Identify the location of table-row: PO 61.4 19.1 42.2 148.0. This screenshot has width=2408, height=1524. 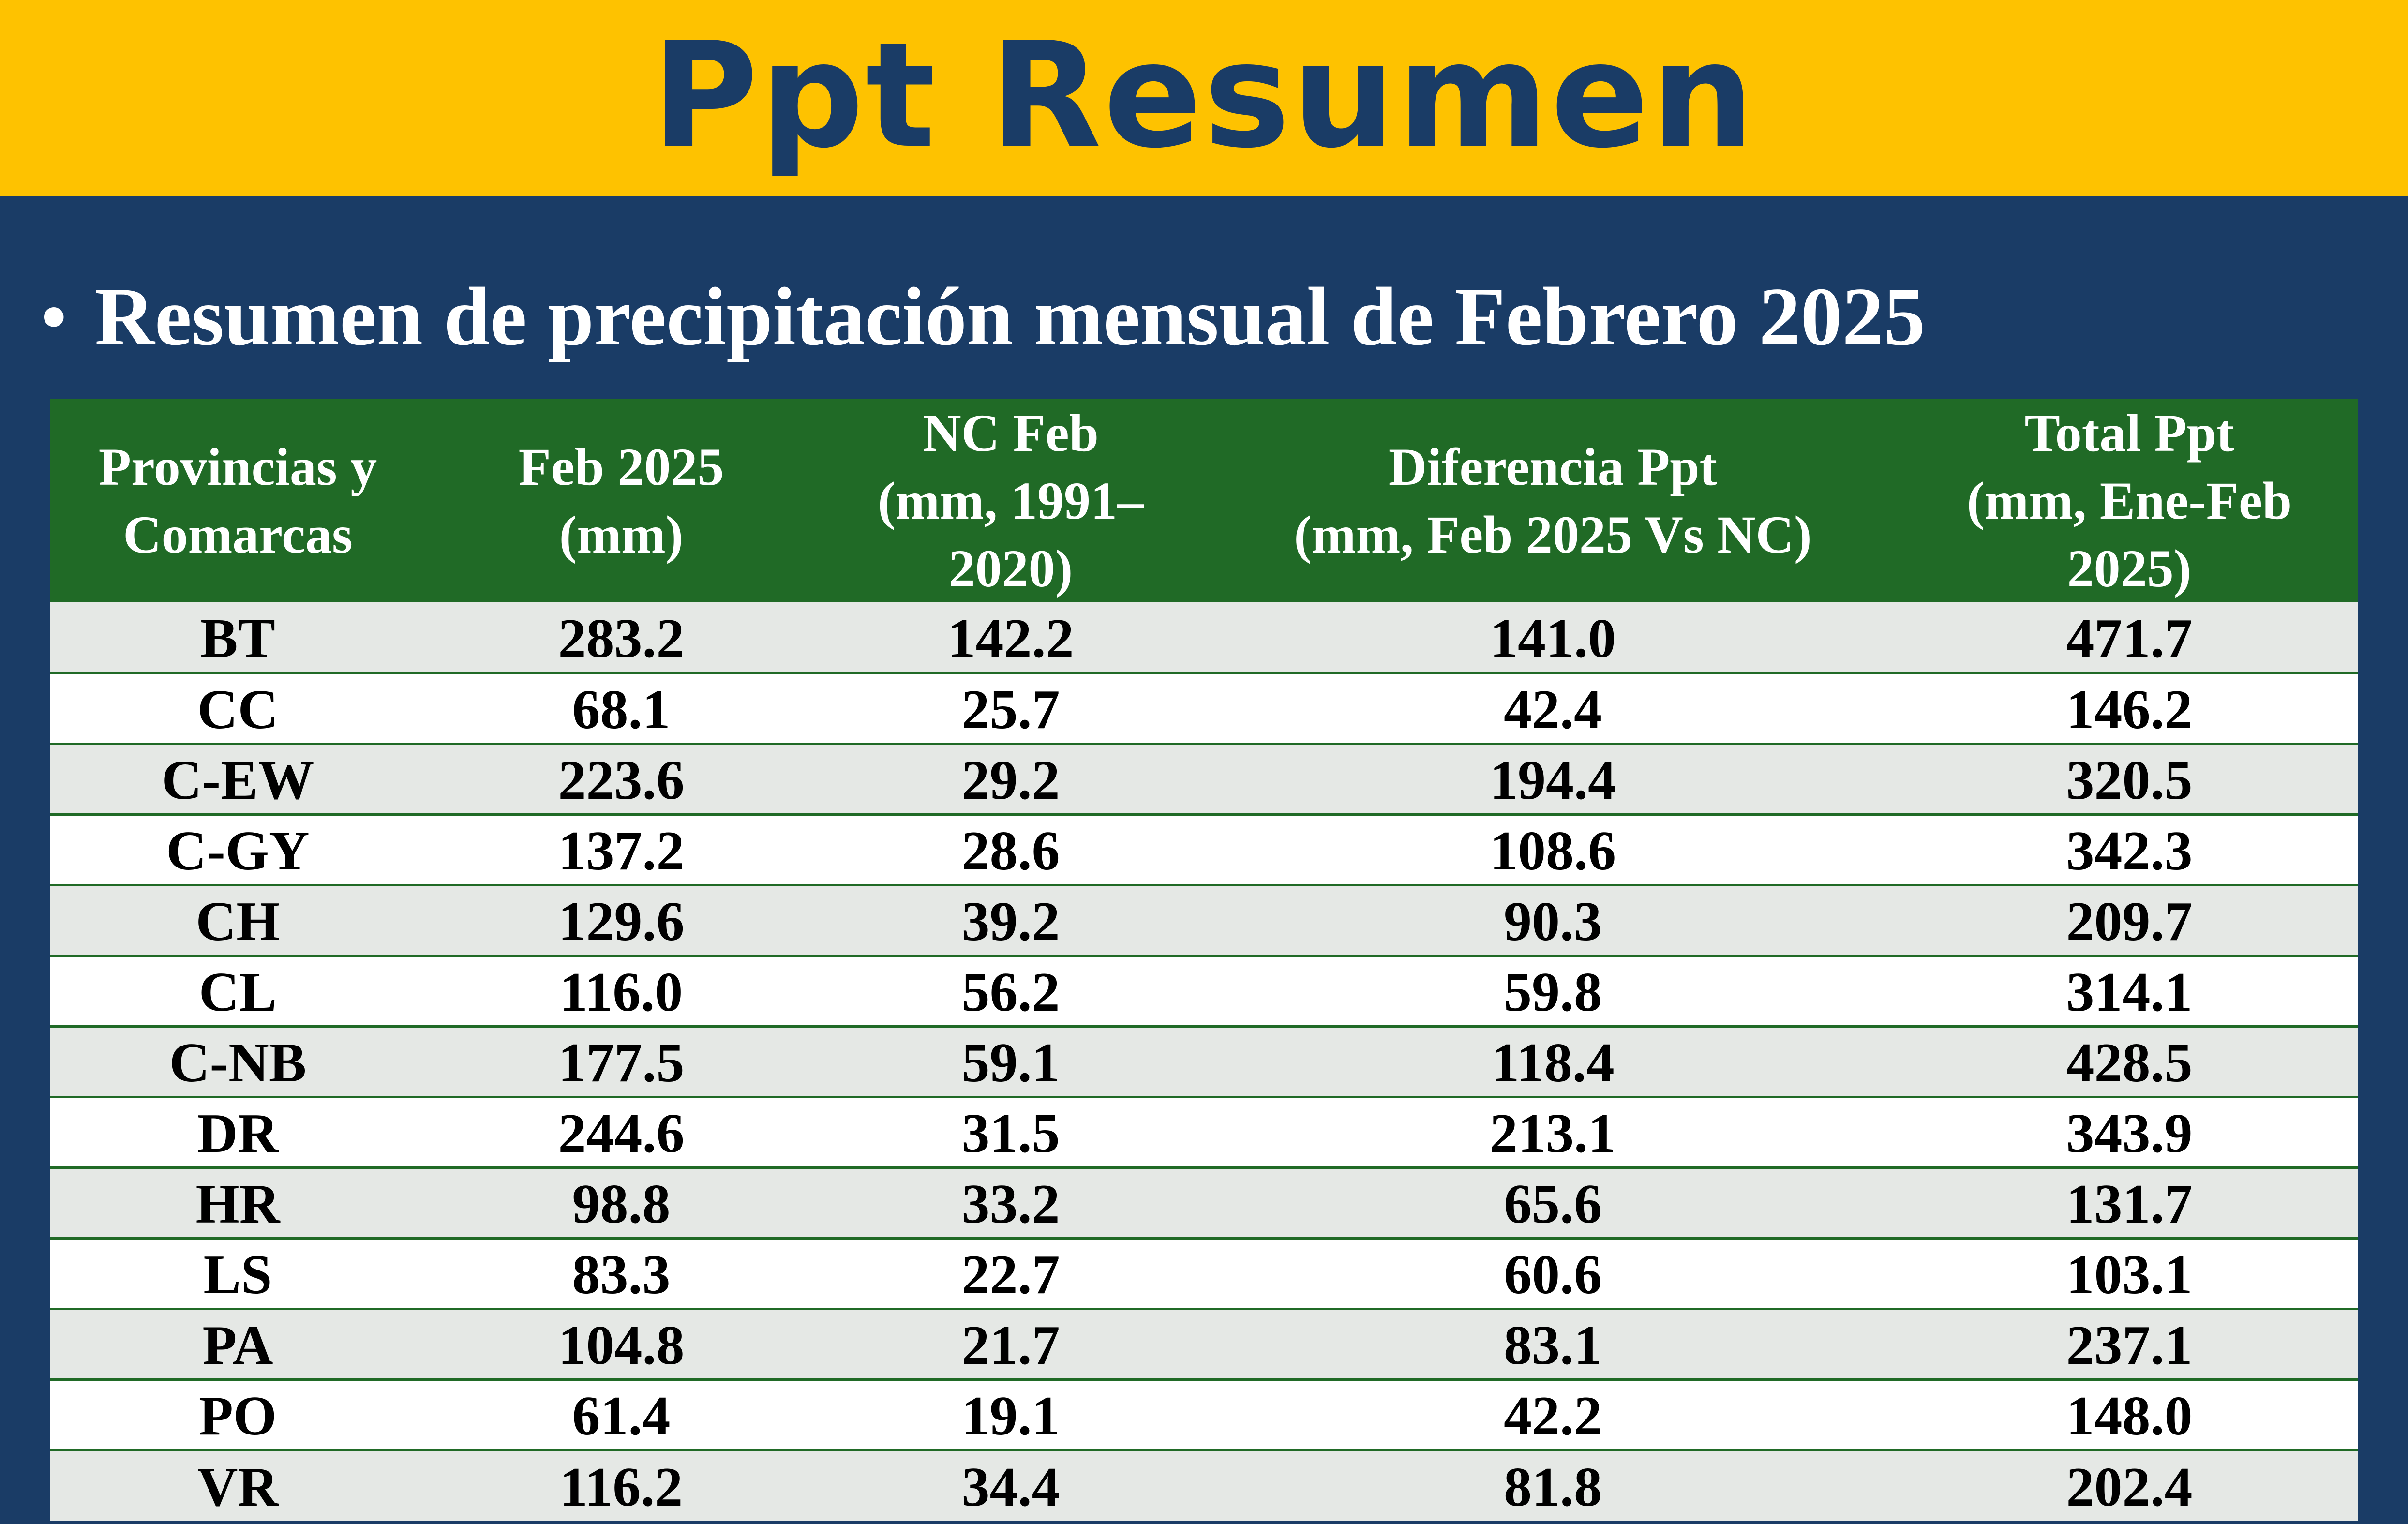
(1204, 1414).